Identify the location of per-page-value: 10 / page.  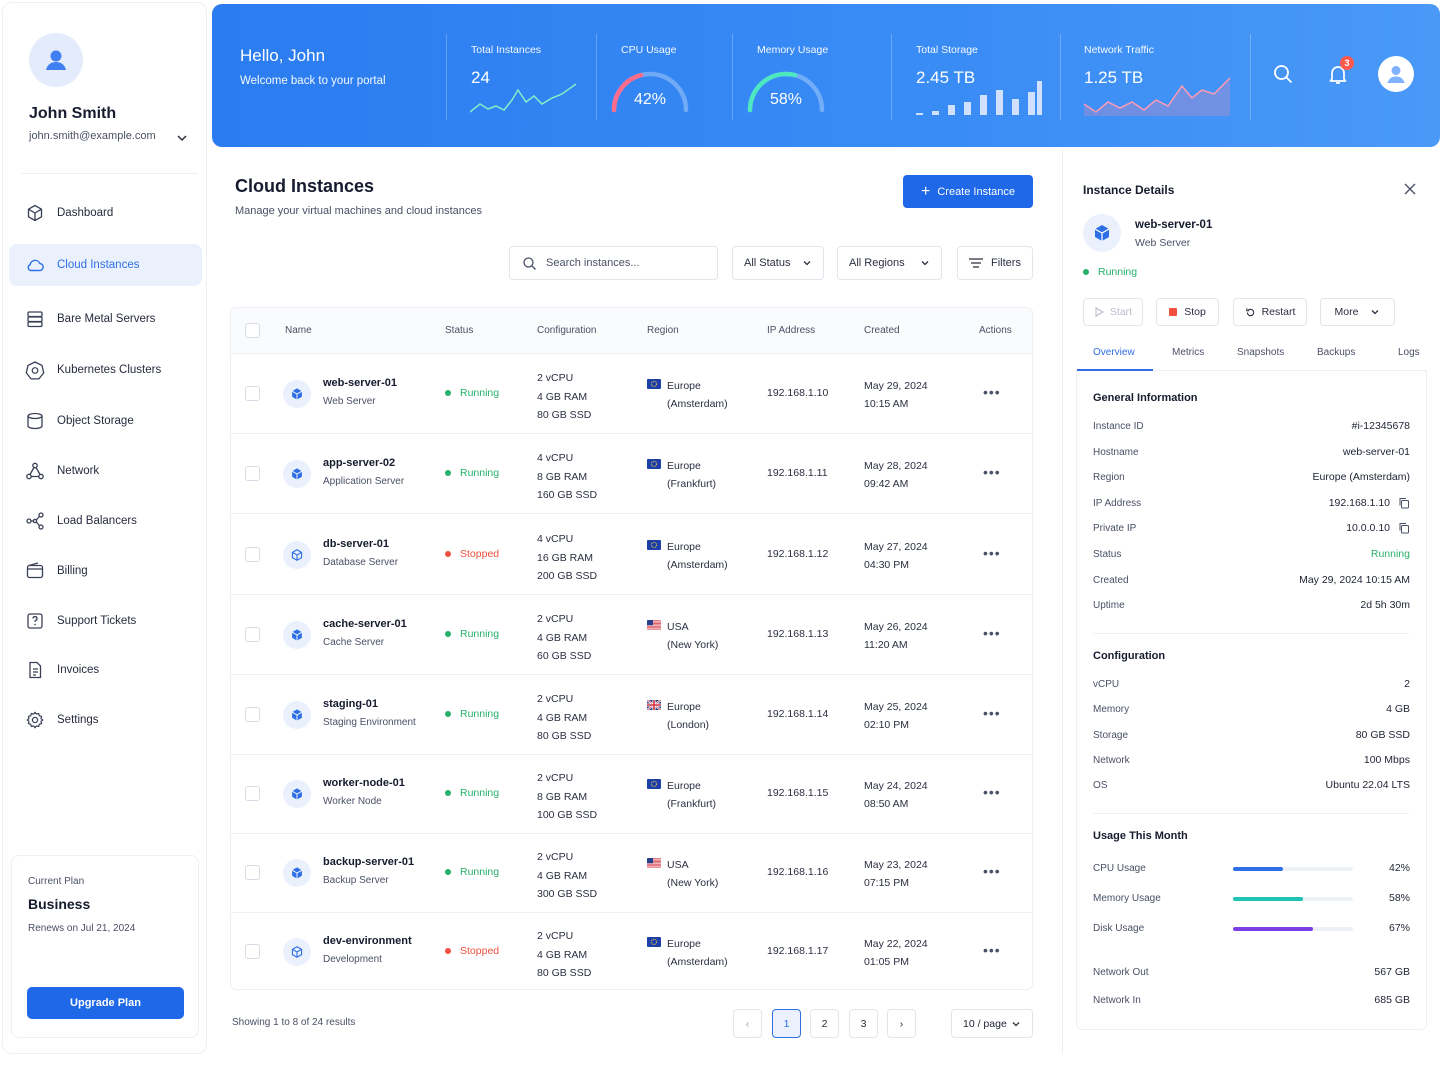
(985, 1023).